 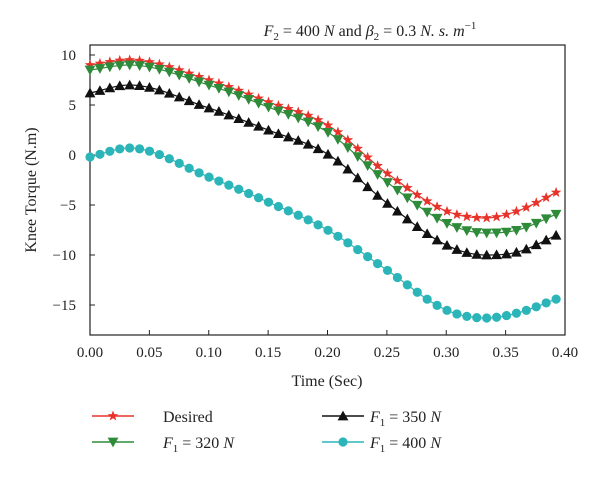 What do you see at coordinates (405, 445) in the screenshot?
I see `legend-label-f1-400: F1 = 400 N` at bounding box center [405, 445].